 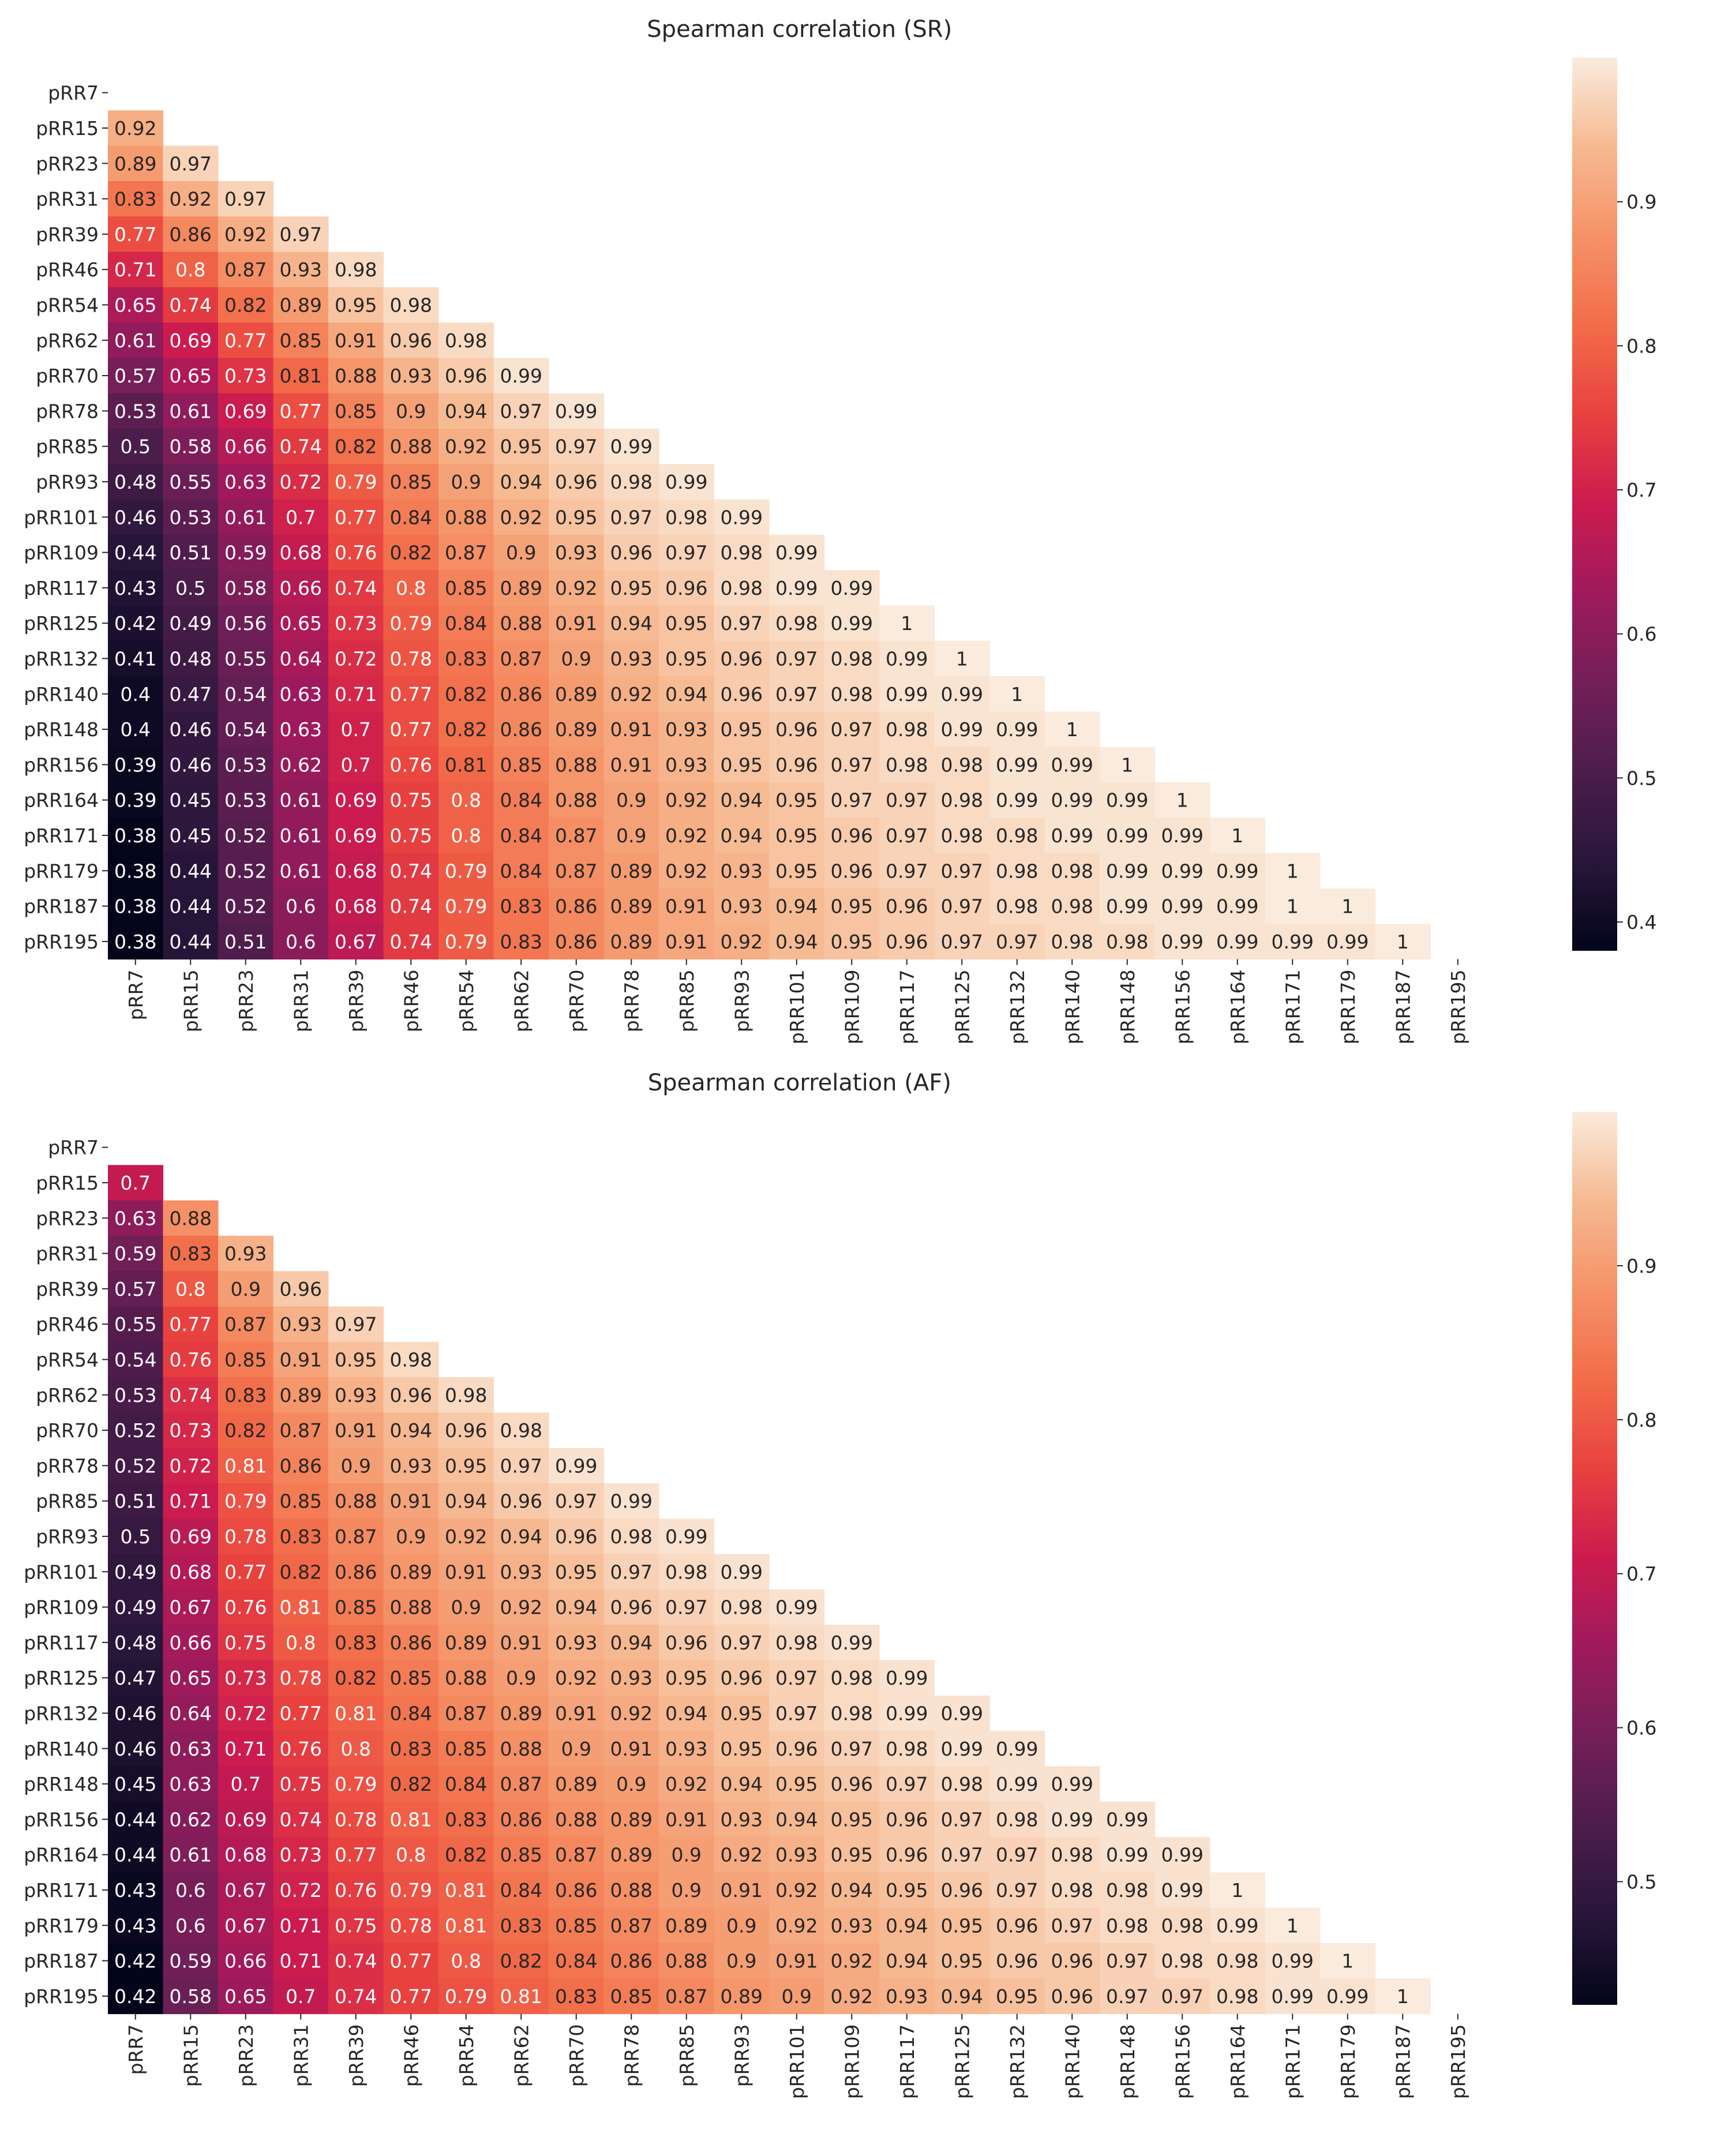 I want to click on cell-value-label: 0.83, so click(x=466, y=1820).